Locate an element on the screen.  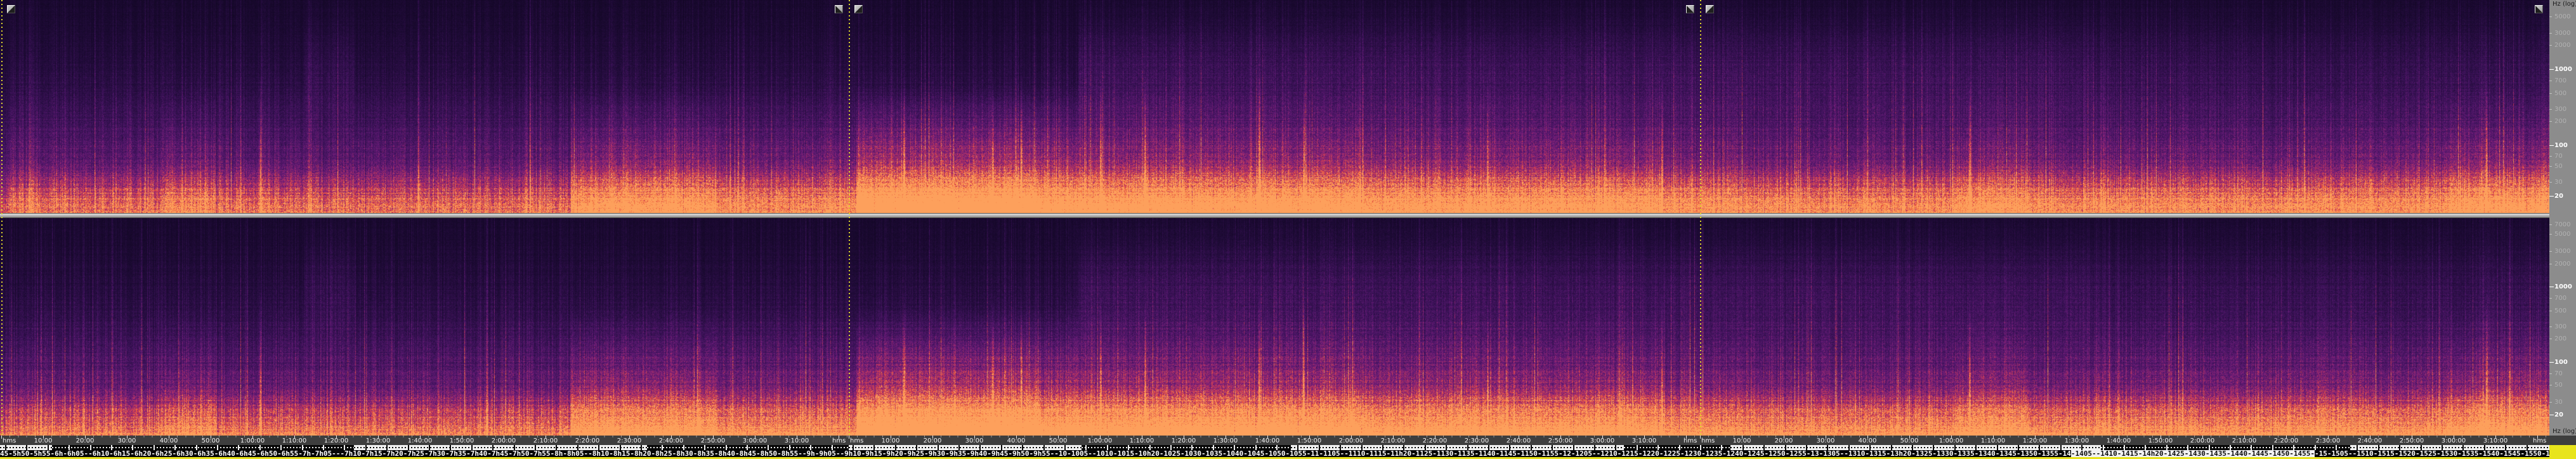
channel-divider-splitter is located at coordinates (1274, 215).